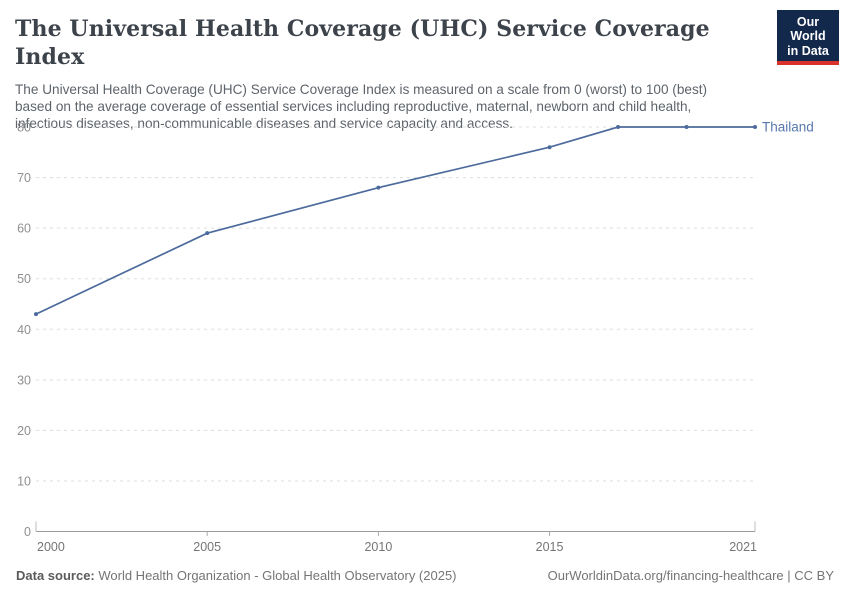  I want to click on y-tick-label-60: 60, so click(24, 229).